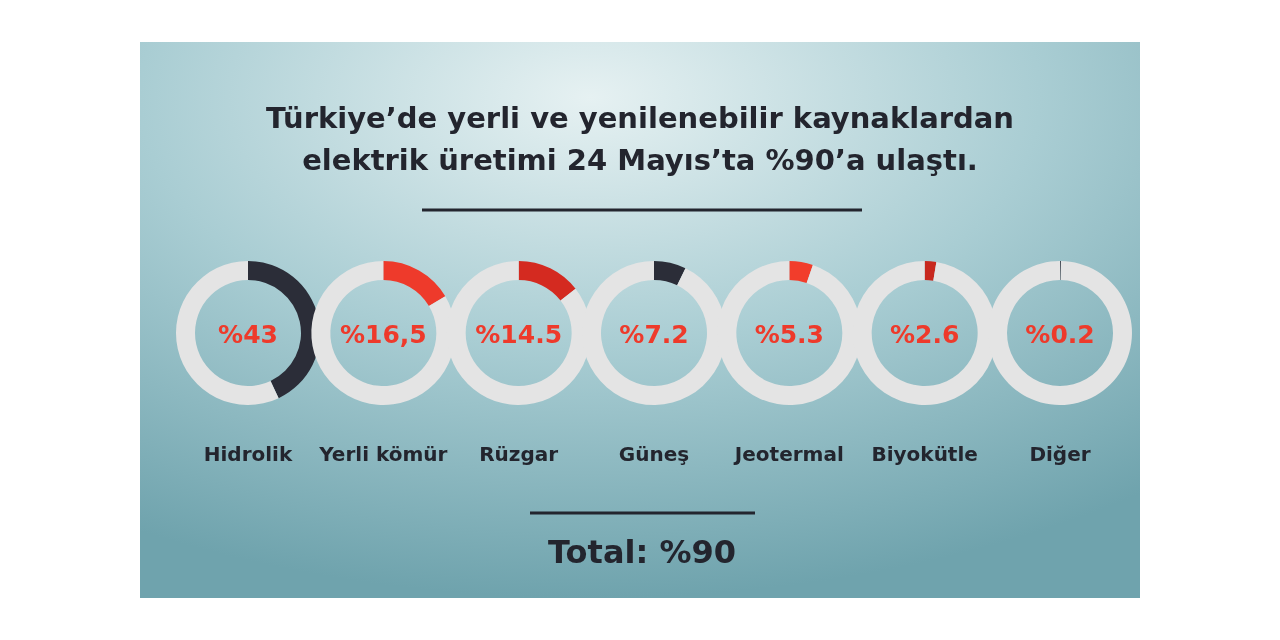 This screenshot has height=640, width=1280. Describe the element at coordinates (383, 334) in the screenshot. I see `text: %16,5` at that location.